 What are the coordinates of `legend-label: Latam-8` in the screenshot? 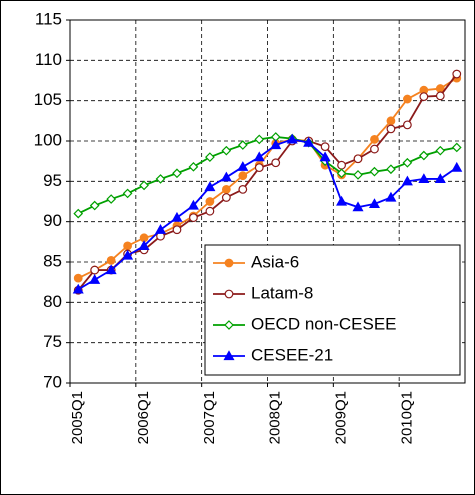 It's located at (282, 292).